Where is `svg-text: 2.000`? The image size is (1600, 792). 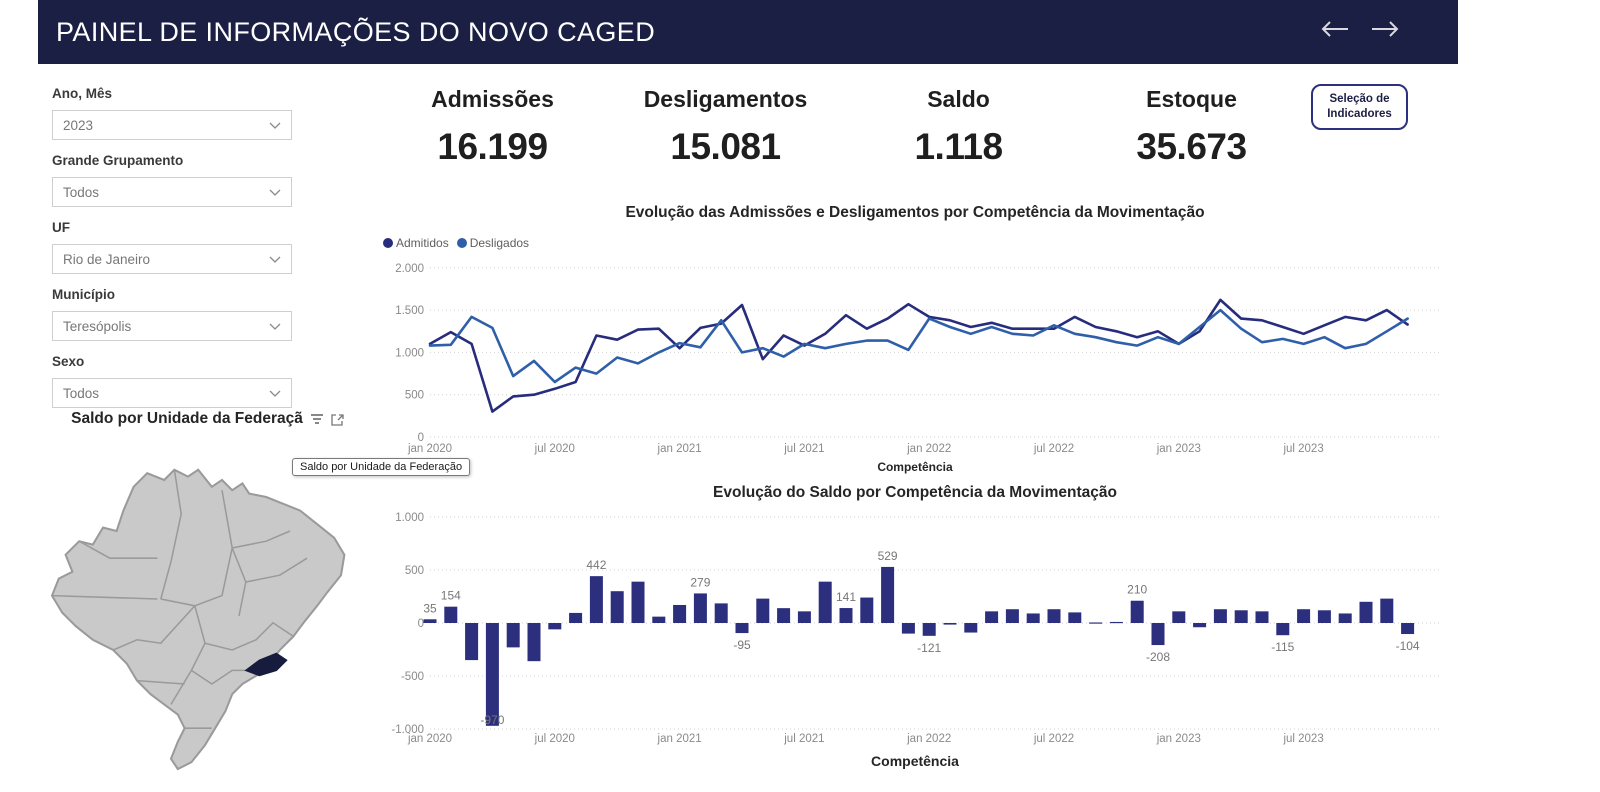 svg-text: 2.000 is located at coordinates (409, 269).